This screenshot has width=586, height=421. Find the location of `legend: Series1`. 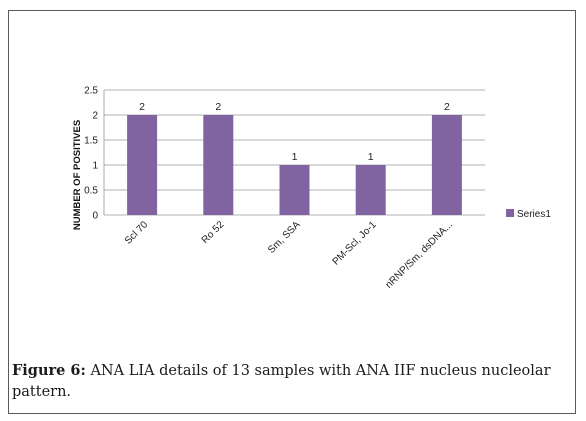

legend: Series1 is located at coordinates (528, 214).